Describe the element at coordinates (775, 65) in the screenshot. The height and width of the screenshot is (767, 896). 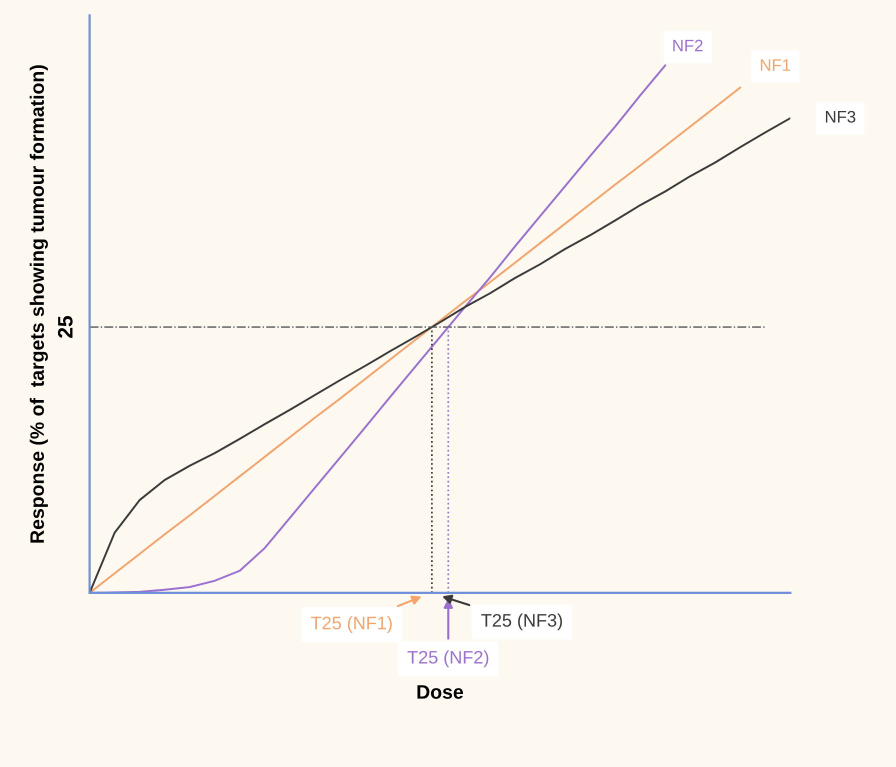
I see `series-label: NF1` at that location.